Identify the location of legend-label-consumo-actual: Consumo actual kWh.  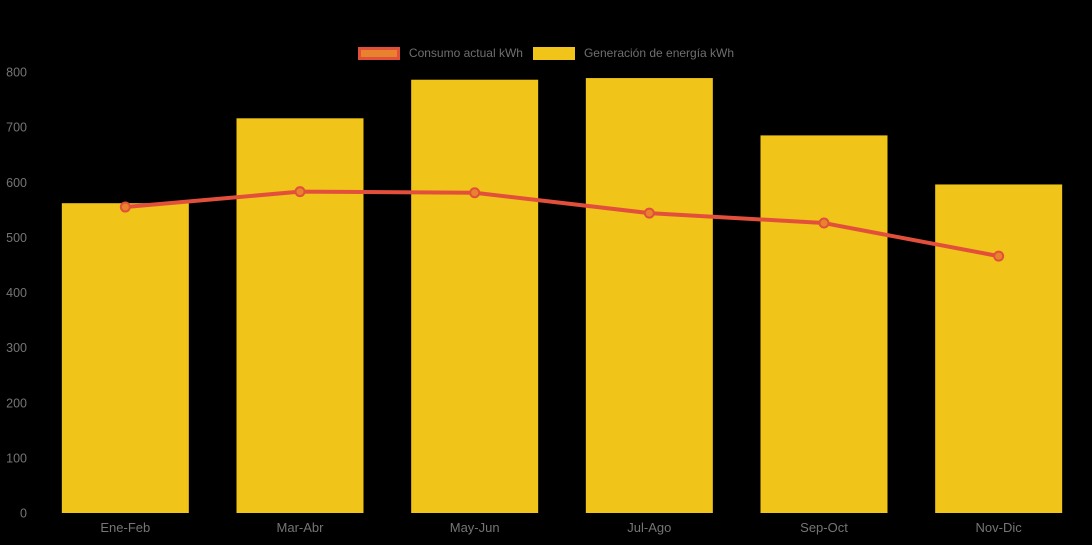
(465, 53).